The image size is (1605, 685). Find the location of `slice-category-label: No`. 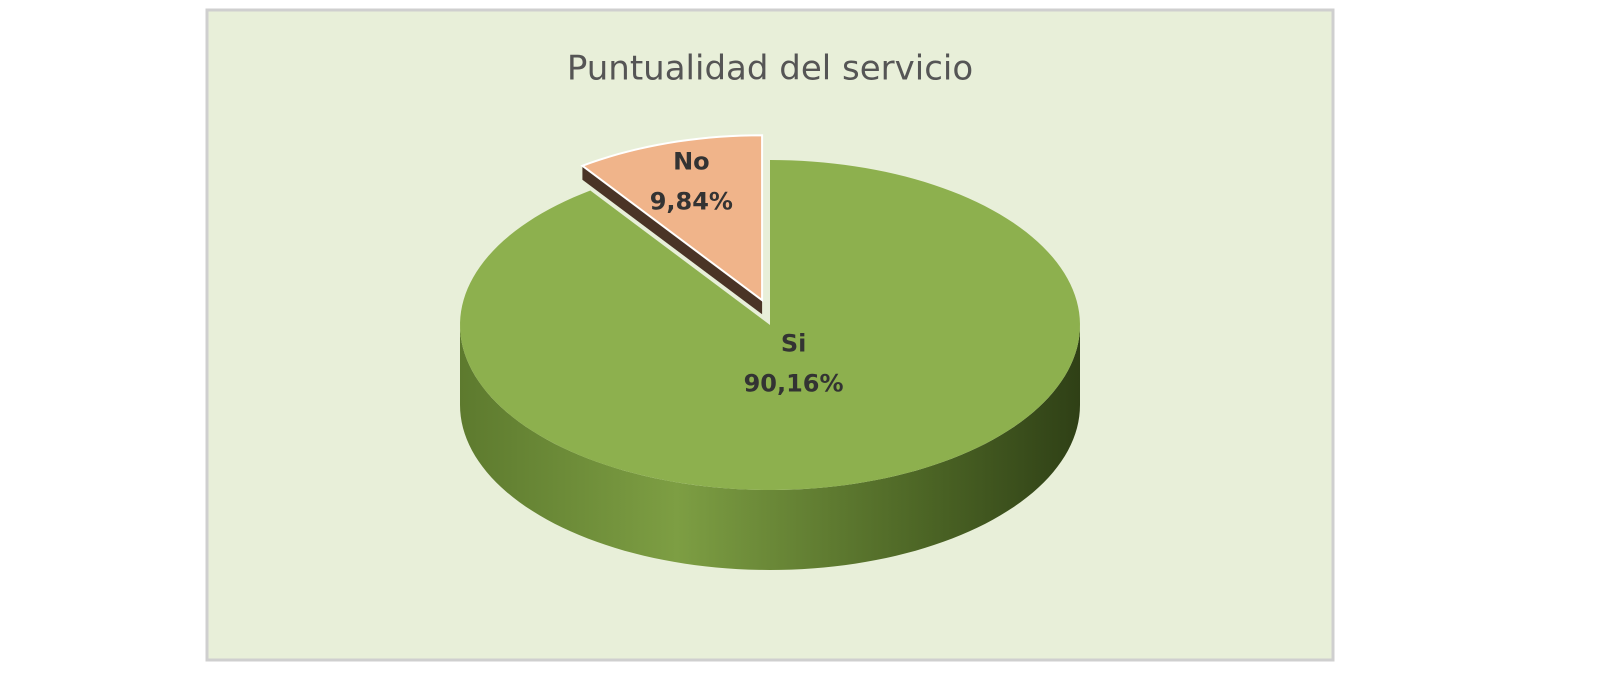

slice-category-label: No is located at coordinates (691, 161).